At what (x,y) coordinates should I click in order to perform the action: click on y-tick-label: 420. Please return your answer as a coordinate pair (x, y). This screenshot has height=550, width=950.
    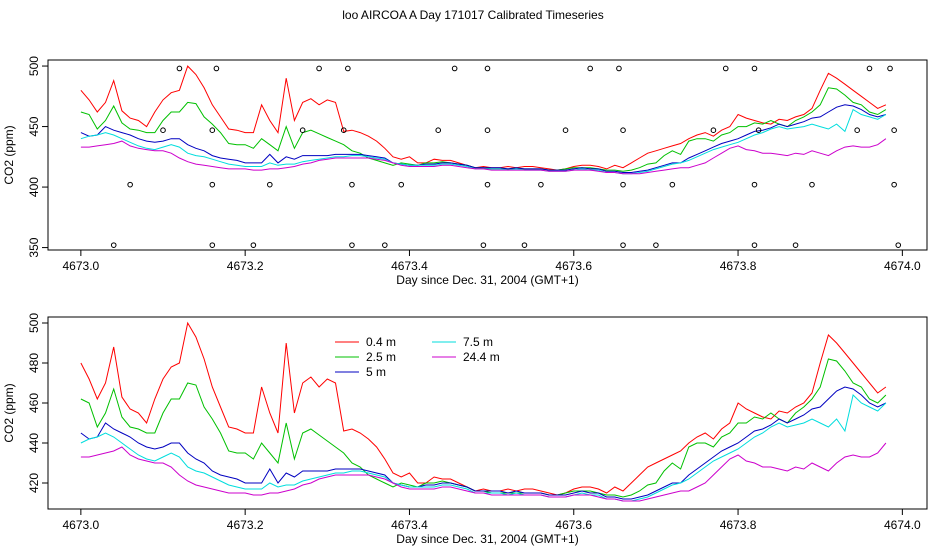
    Looking at the image, I should click on (34, 483).